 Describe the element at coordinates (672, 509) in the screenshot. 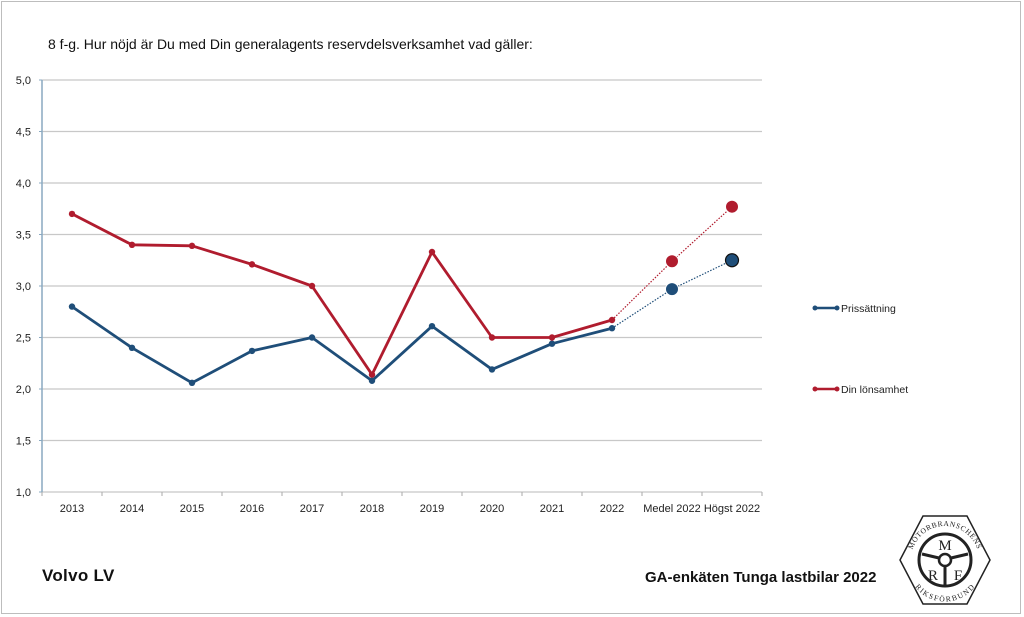

I see `x-tick-label: Medel 2022` at that location.